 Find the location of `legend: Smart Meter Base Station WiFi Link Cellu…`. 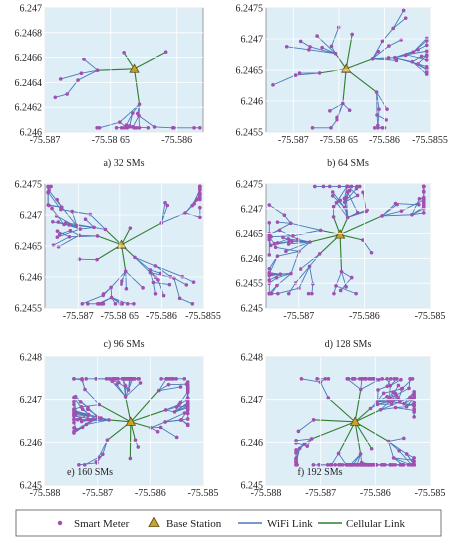

legend: Smart Meter Base Station WiFi Link Cellu… is located at coordinates (228, 523).